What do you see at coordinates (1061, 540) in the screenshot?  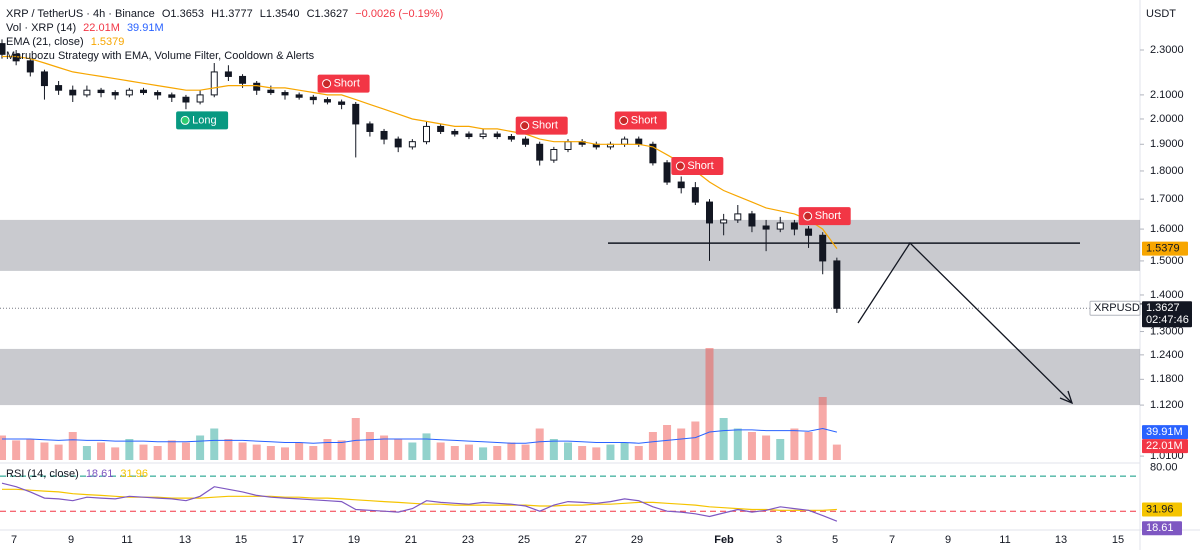 I see `x-tick-label: 13` at bounding box center [1061, 540].